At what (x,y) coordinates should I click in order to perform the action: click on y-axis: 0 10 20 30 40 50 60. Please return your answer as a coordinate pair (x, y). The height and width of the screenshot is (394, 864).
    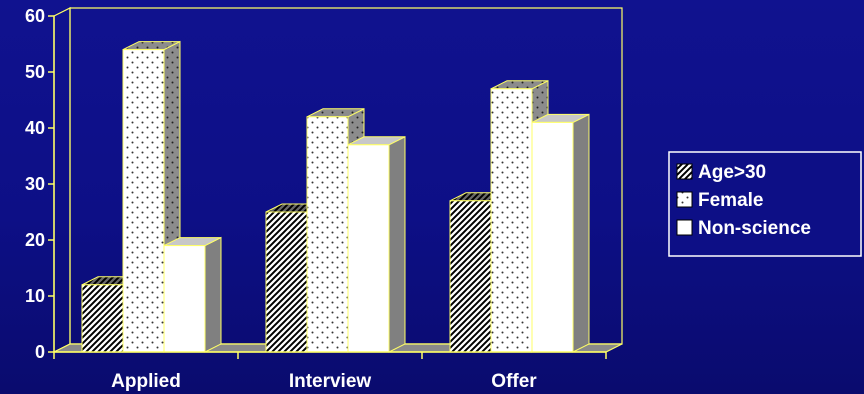
    Looking at the image, I should click on (40, 184).